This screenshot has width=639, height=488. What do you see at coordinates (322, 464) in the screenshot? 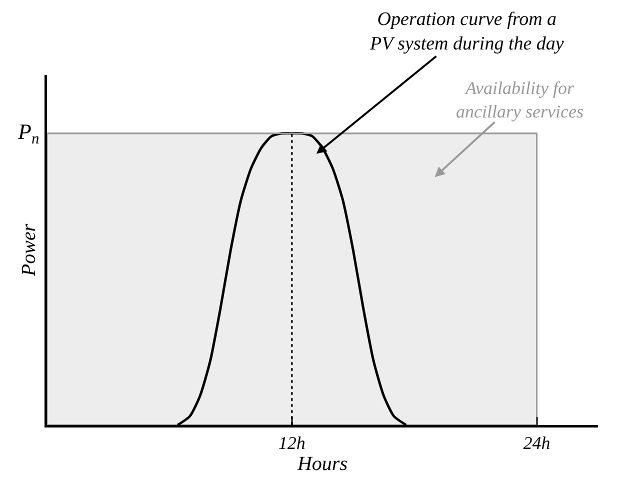
I see `x-axis-title: Hours` at bounding box center [322, 464].